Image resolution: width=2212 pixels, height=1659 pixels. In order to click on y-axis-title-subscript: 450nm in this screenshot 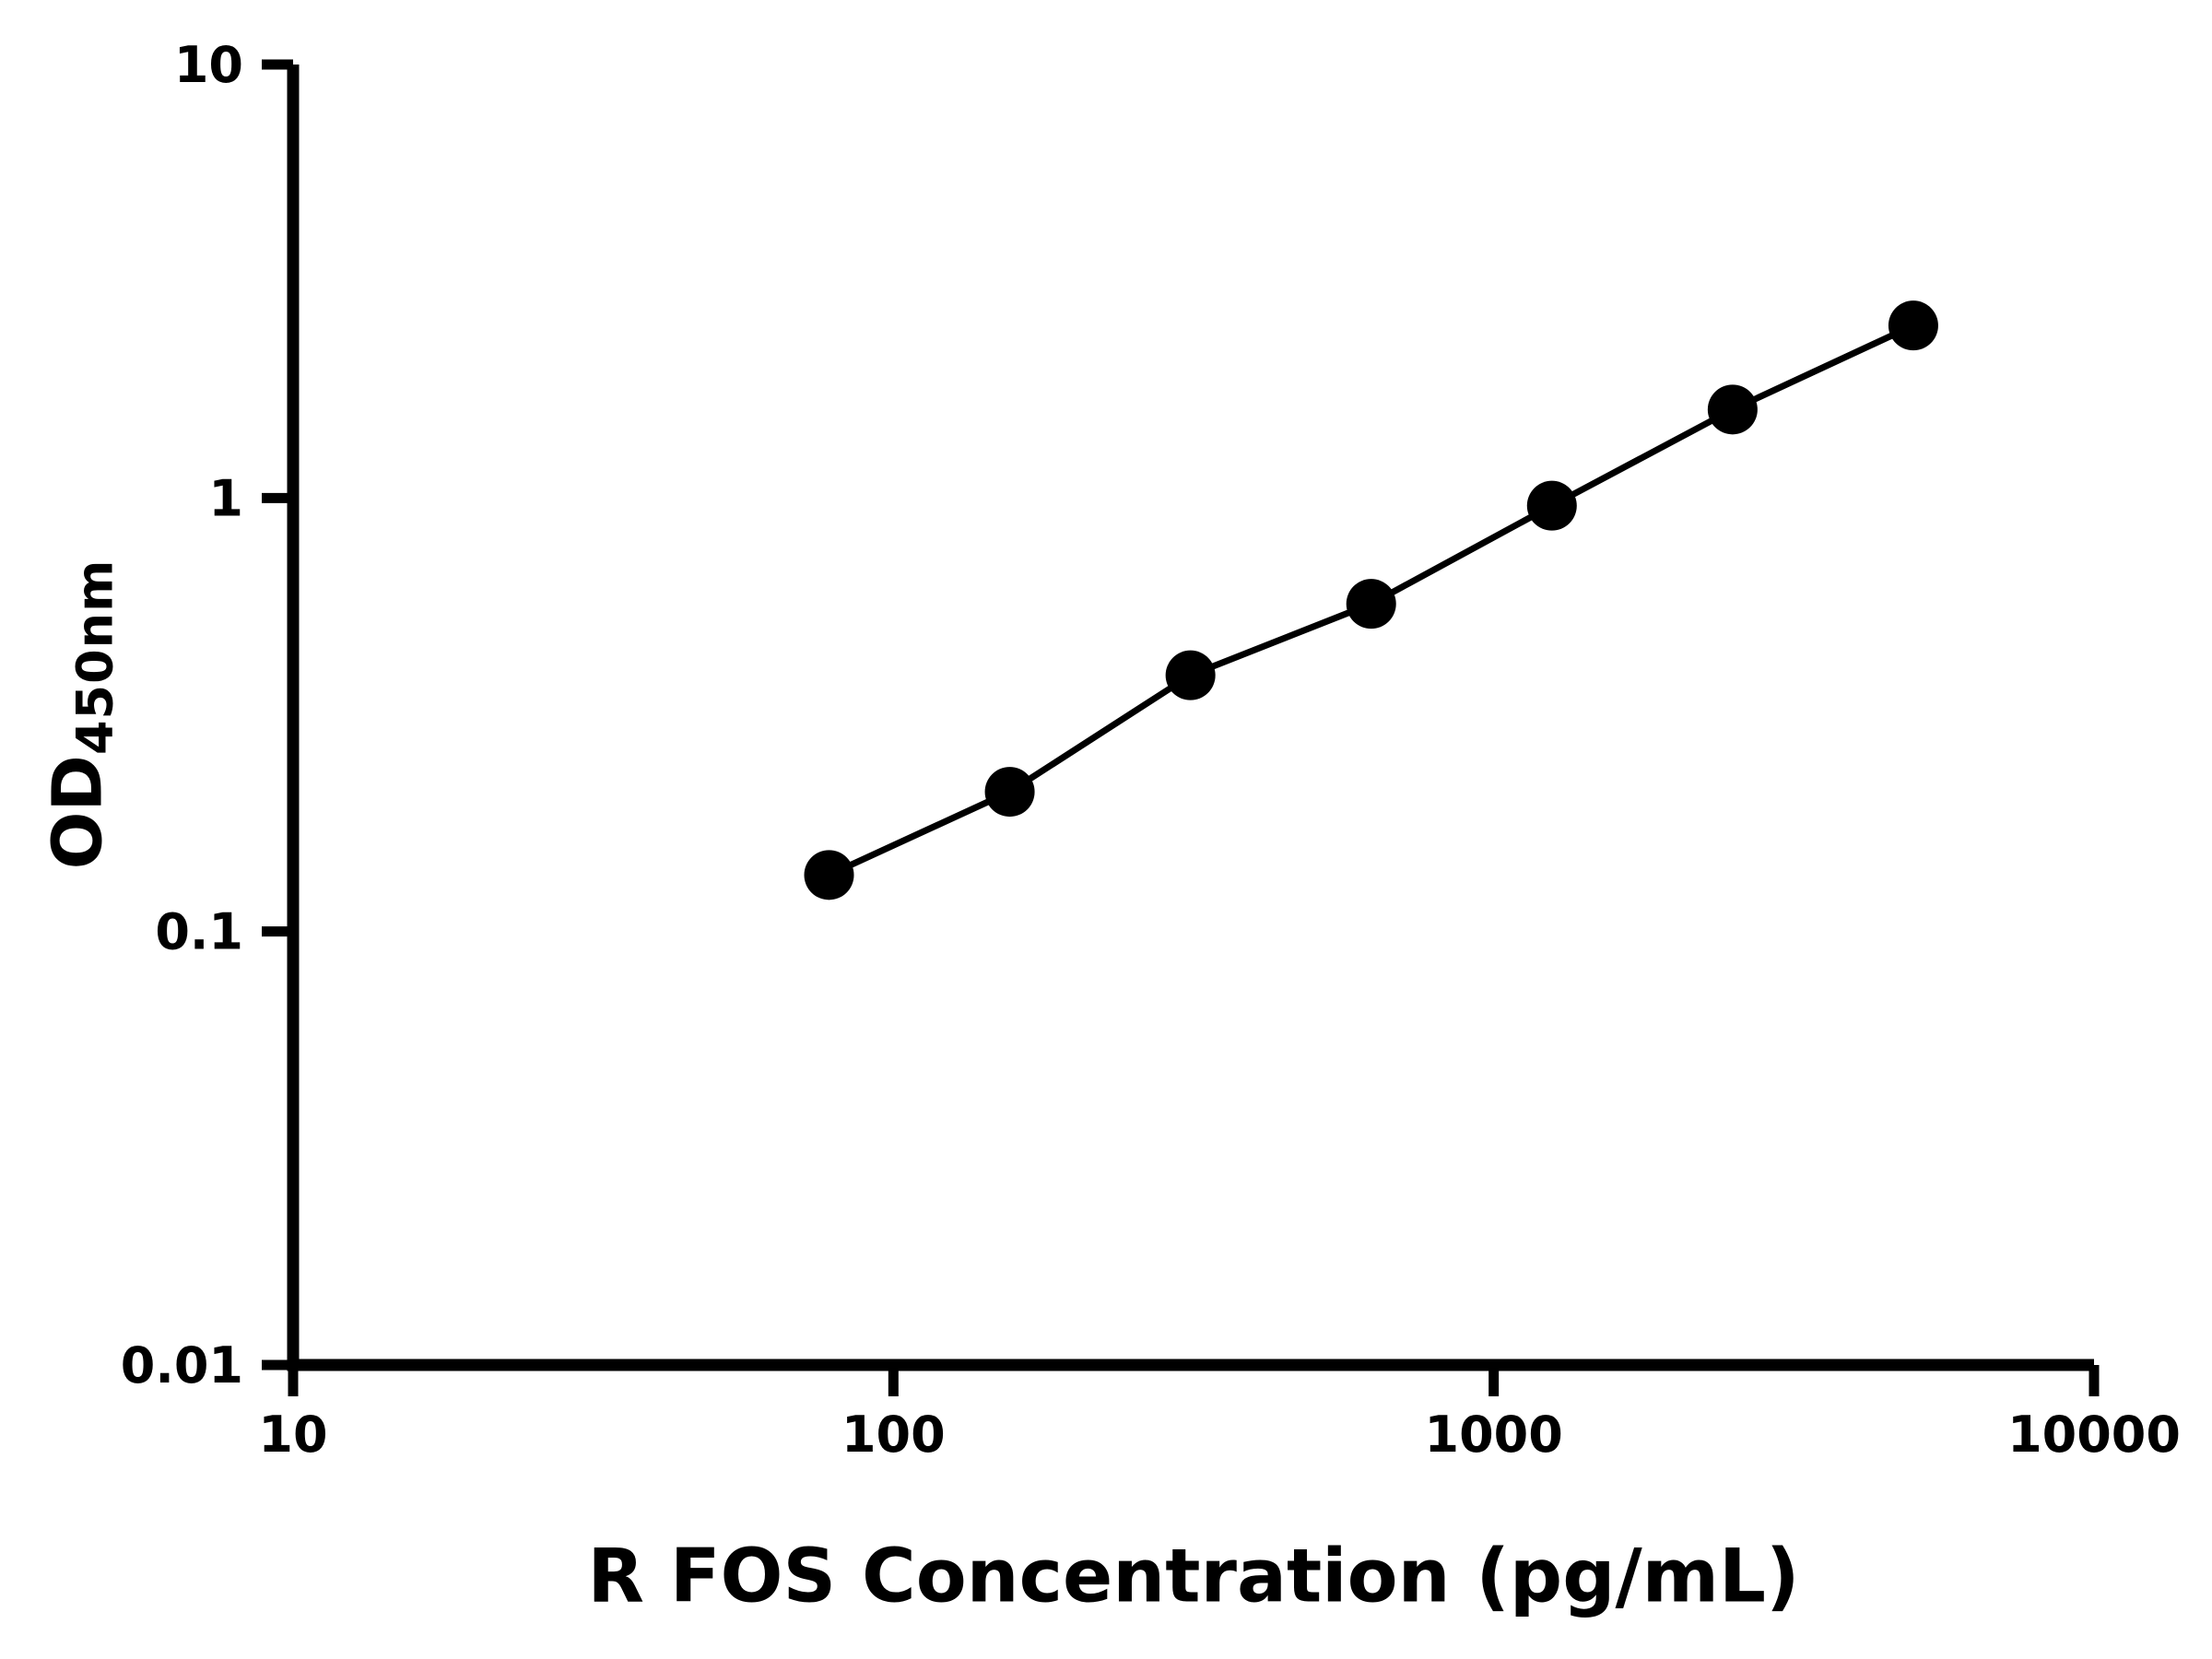, I will do `click(94, 657)`.